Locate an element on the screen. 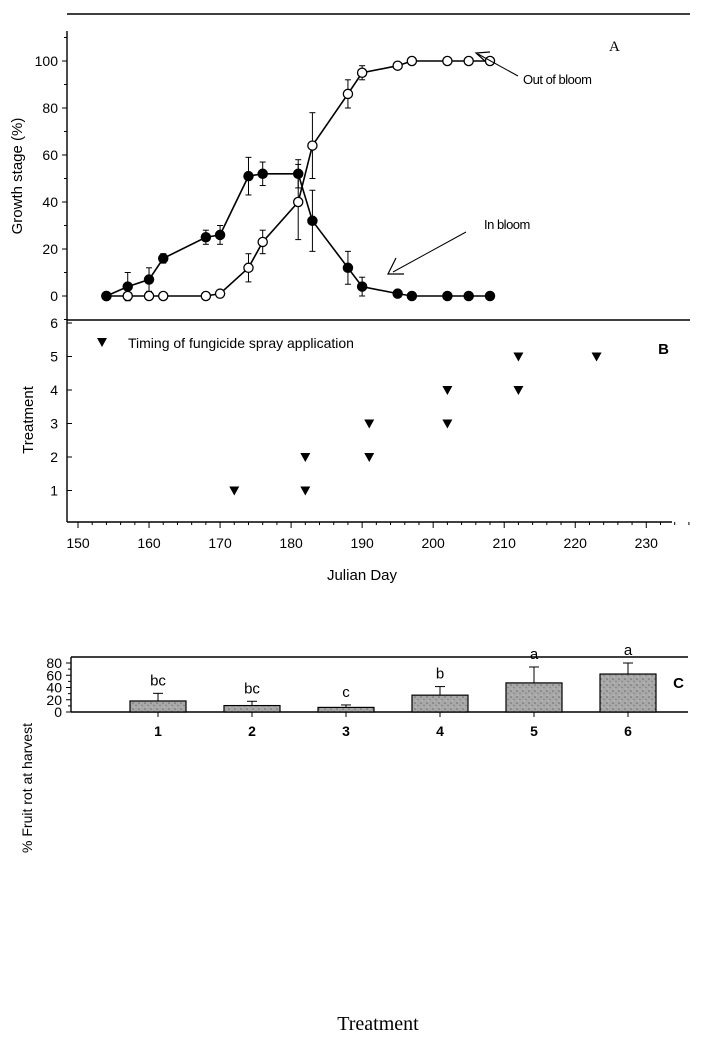  panel-b-y-tick-label: 3 is located at coordinates (54, 424).